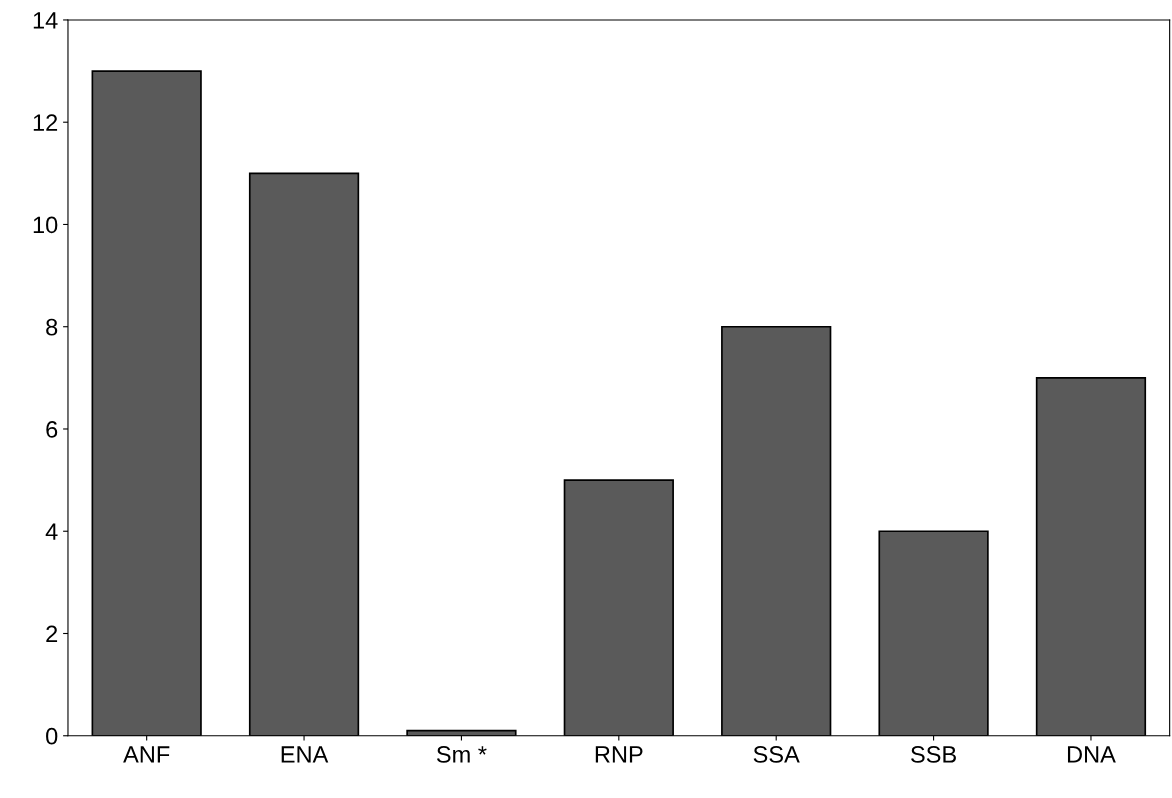  Describe the element at coordinates (52, 429) in the screenshot. I see `y-tick-label: 6` at that location.